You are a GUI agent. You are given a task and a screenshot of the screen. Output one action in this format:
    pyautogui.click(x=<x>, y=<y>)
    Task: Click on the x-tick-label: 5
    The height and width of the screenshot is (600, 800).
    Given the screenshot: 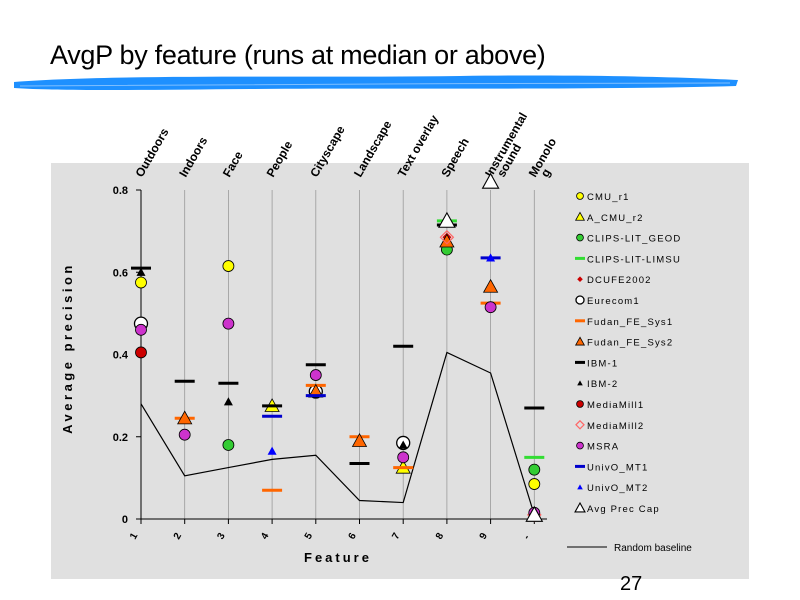 What is the action you would take?
    pyautogui.click(x=309, y=536)
    